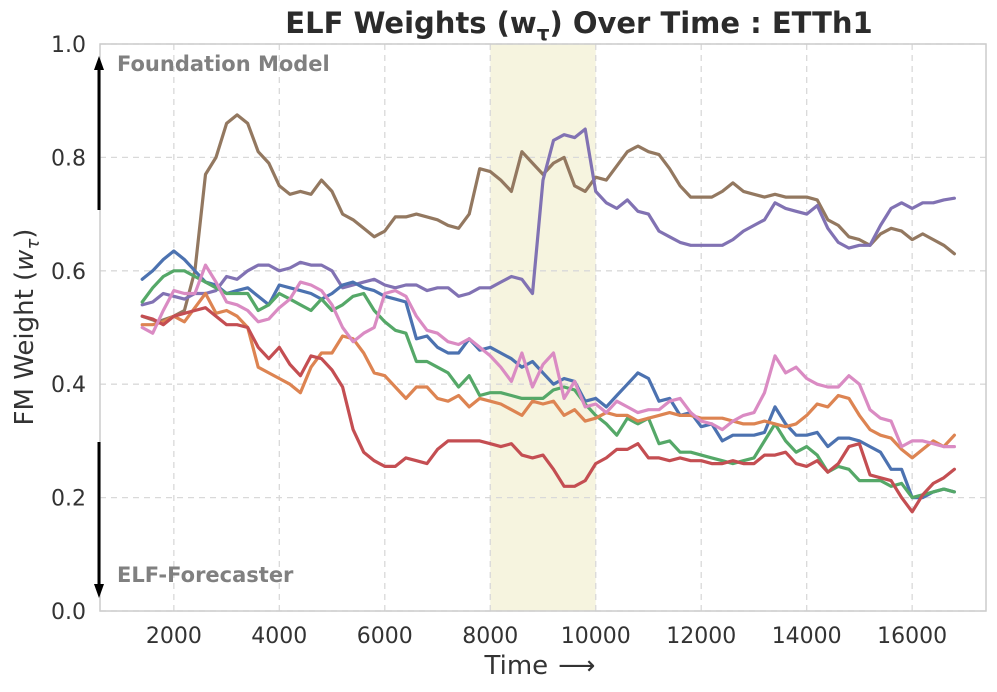 This screenshot has height=692, width=997. I want to click on x-tick-label: 10000, so click(596, 636).